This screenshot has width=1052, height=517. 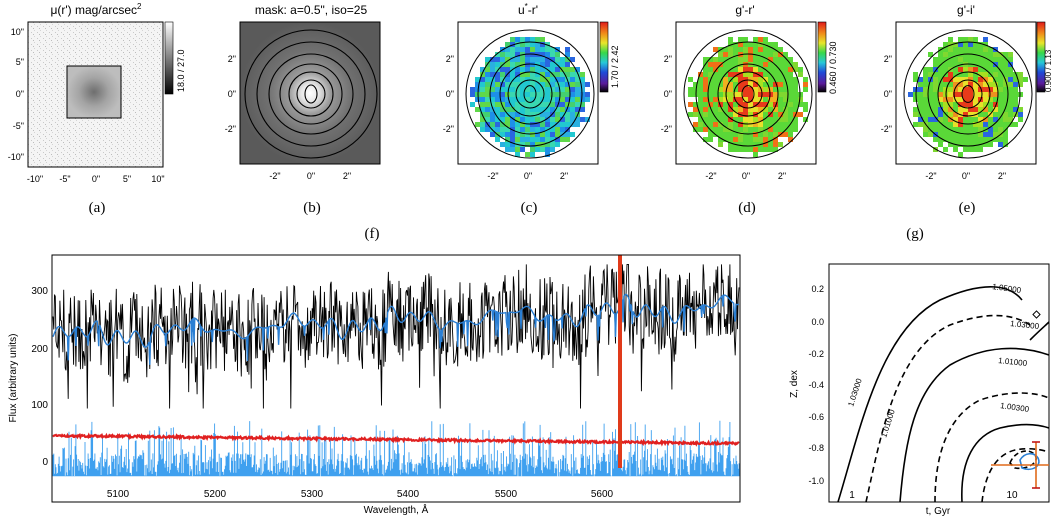 What do you see at coordinates (448, 94) in the screenshot?
I see `panel-c-yticks: 2" 0" -2"` at bounding box center [448, 94].